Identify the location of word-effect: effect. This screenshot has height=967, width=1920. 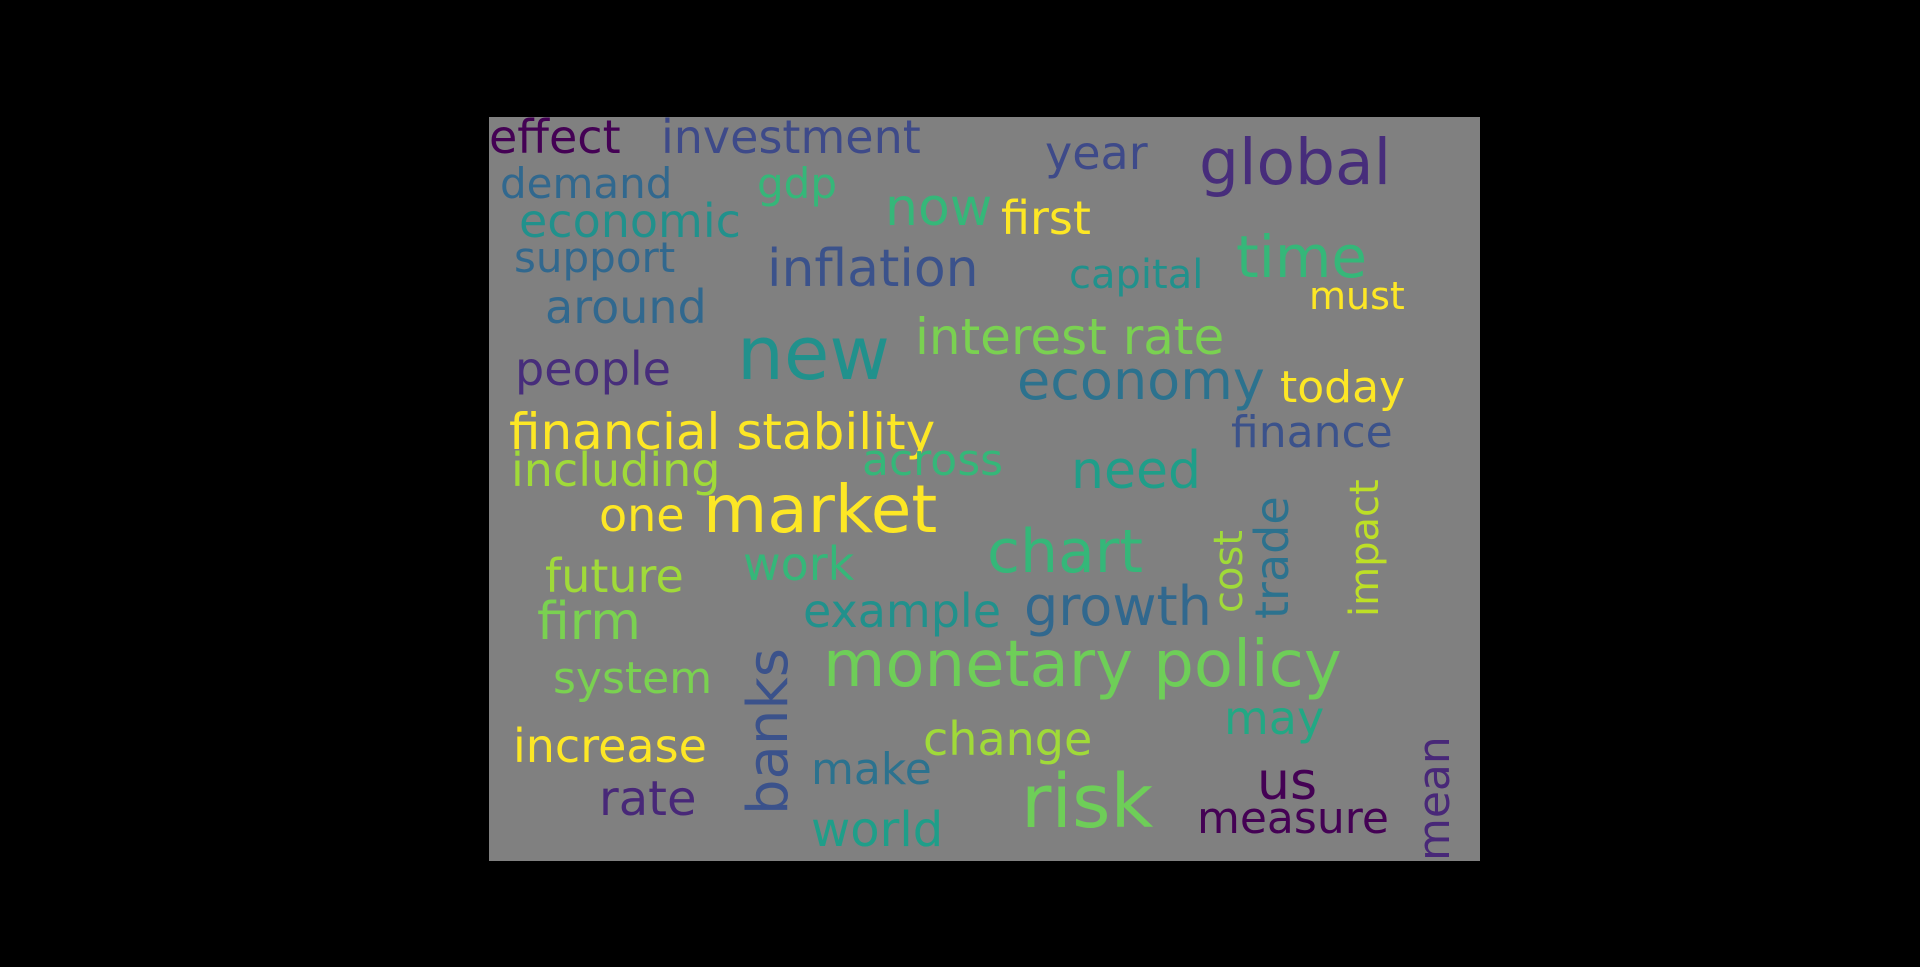
(555, 140).